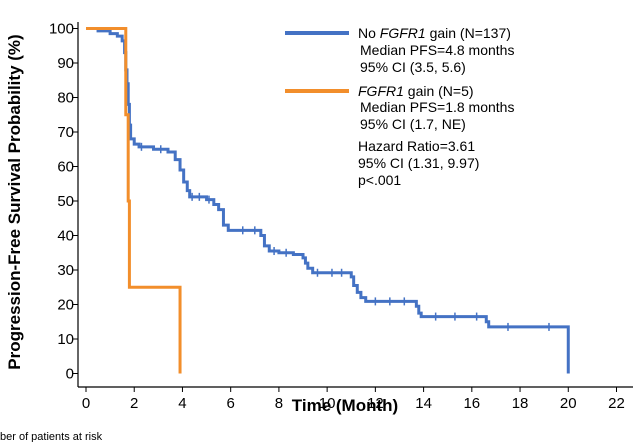  I want to click on x-tick-label: 14, so click(423, 403).